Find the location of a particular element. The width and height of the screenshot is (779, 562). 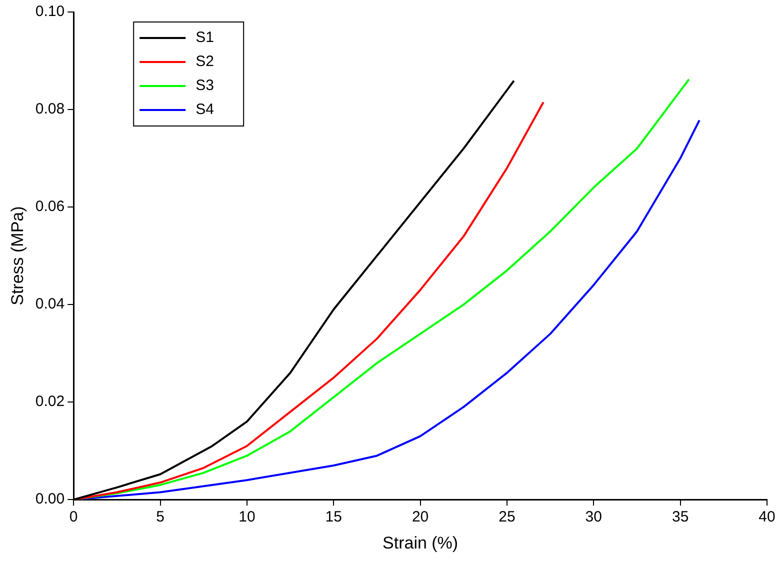

y-tick-label: 0.10 is located at coordinates (50, 11).